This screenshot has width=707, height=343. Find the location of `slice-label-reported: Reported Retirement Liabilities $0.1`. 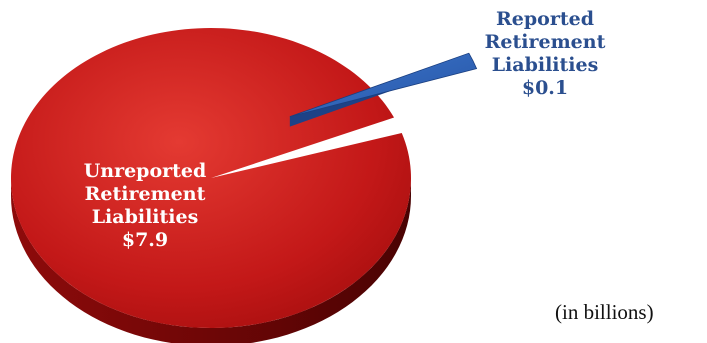

slice-label-reported: Reported Retirement Liabilities $0.1 is located at coordinates (545, 54).